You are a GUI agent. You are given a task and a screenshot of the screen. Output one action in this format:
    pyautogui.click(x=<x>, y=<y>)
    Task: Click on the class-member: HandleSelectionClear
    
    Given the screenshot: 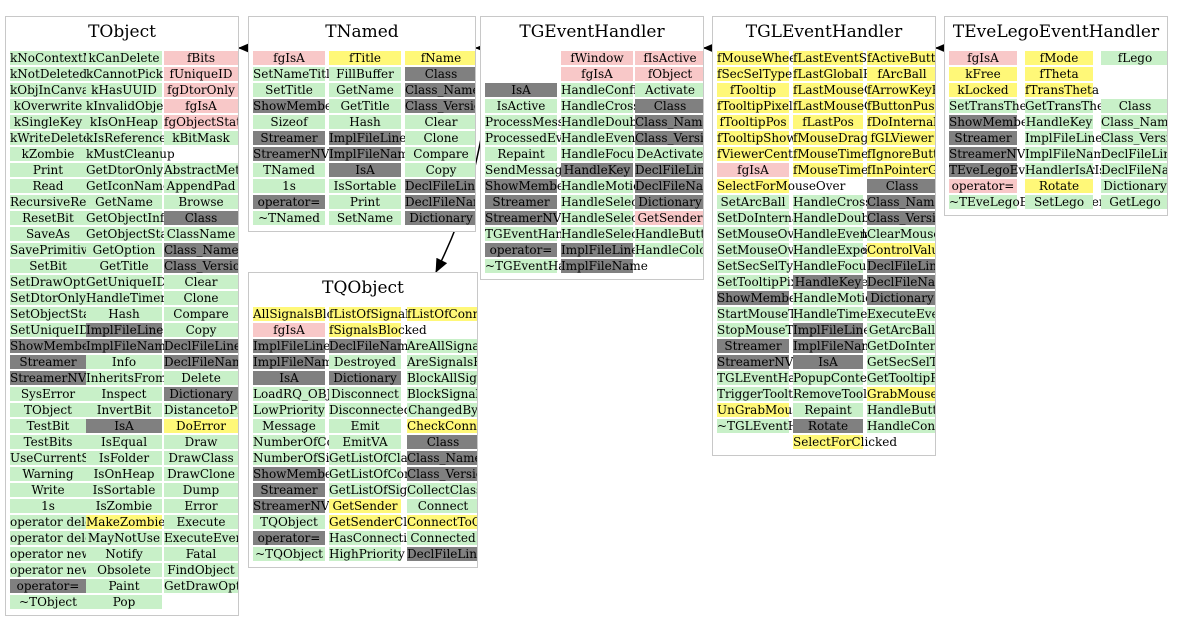 What is the action you would take?
    pyautogui.click(x=628, y=218)
    